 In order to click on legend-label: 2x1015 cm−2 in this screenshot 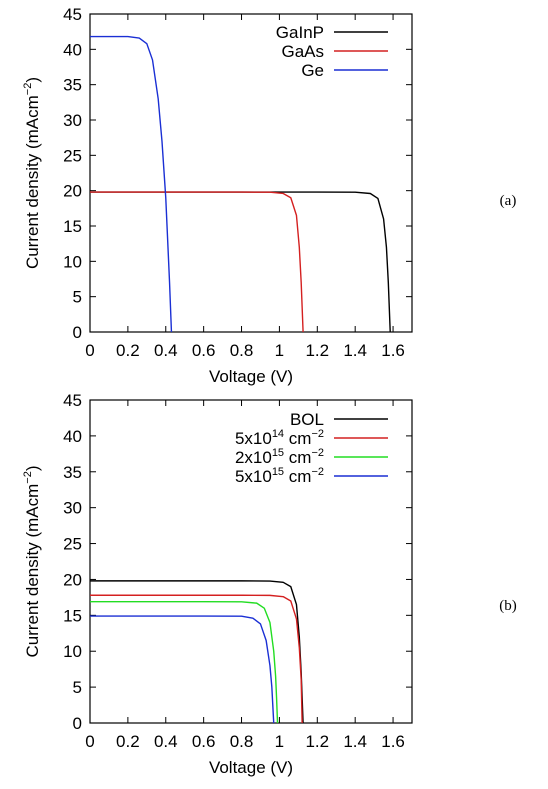, I will do `click(279, 457)`.